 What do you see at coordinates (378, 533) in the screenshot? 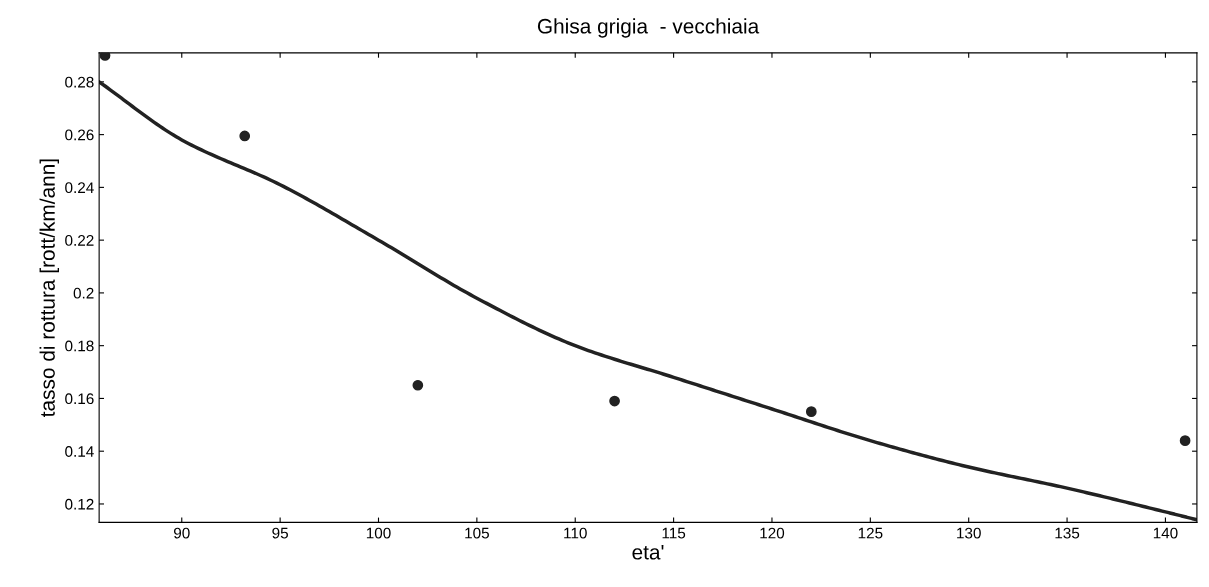
I see `x-tick-label: 100` at bounding box center [378, 533].